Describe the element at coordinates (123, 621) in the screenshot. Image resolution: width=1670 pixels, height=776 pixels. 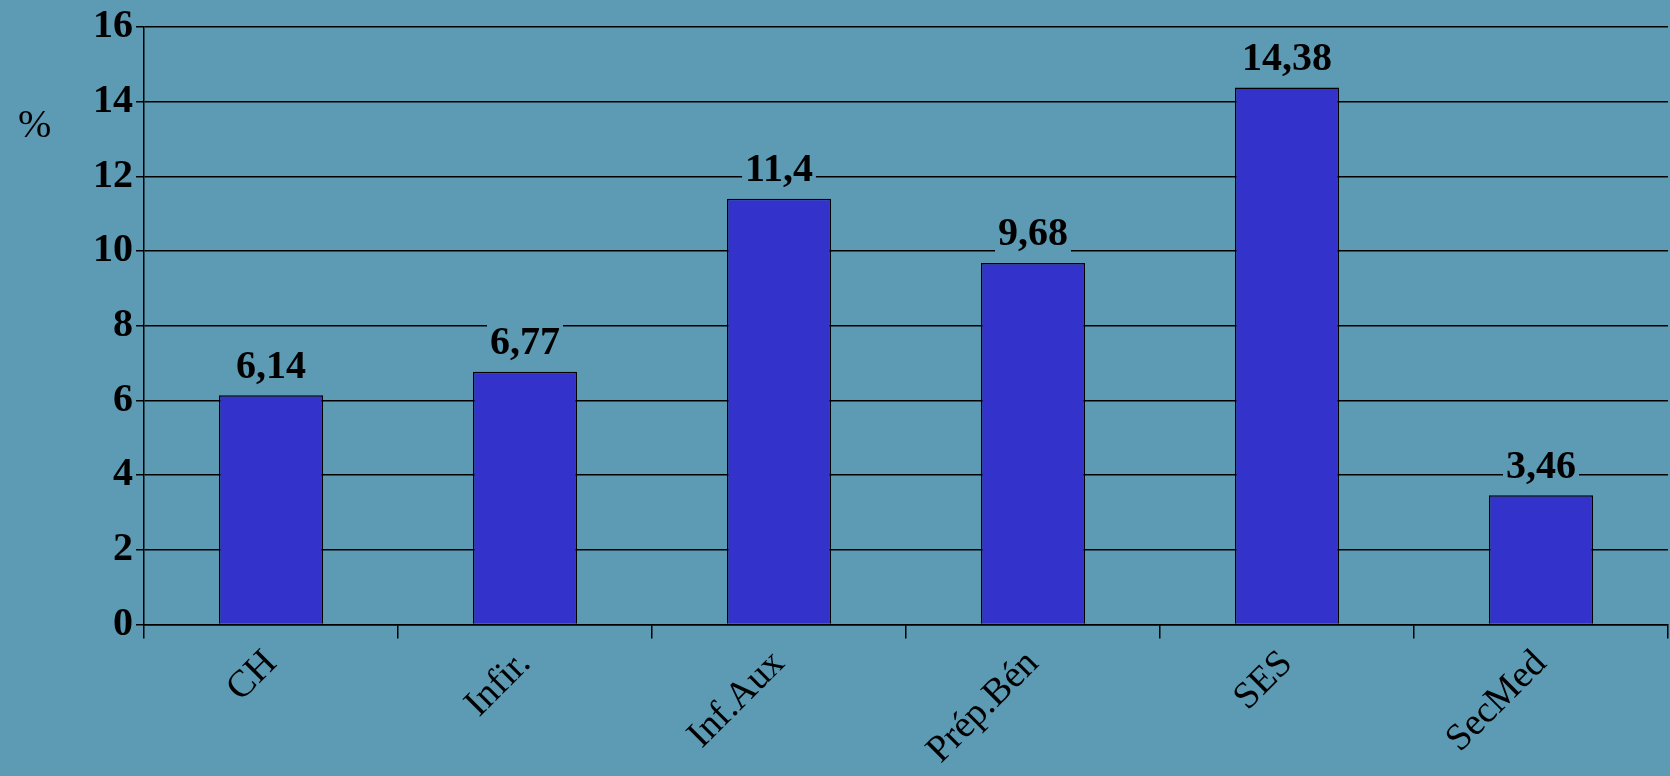
I see `y-tick-label: 0` at that location.